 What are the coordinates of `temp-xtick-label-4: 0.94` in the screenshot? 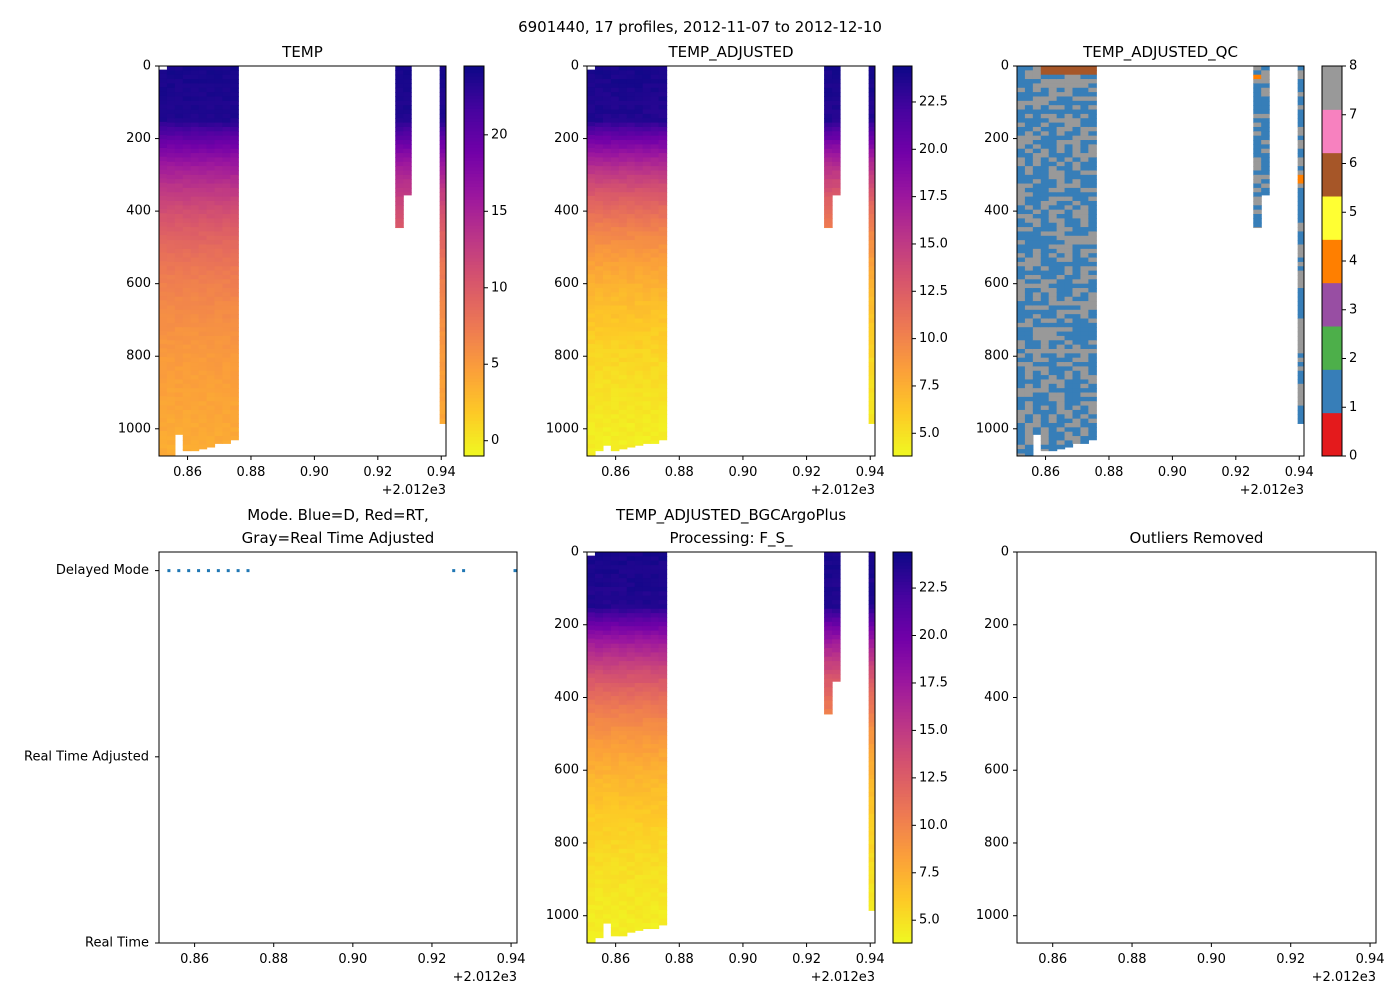 It's located at (441, 472).